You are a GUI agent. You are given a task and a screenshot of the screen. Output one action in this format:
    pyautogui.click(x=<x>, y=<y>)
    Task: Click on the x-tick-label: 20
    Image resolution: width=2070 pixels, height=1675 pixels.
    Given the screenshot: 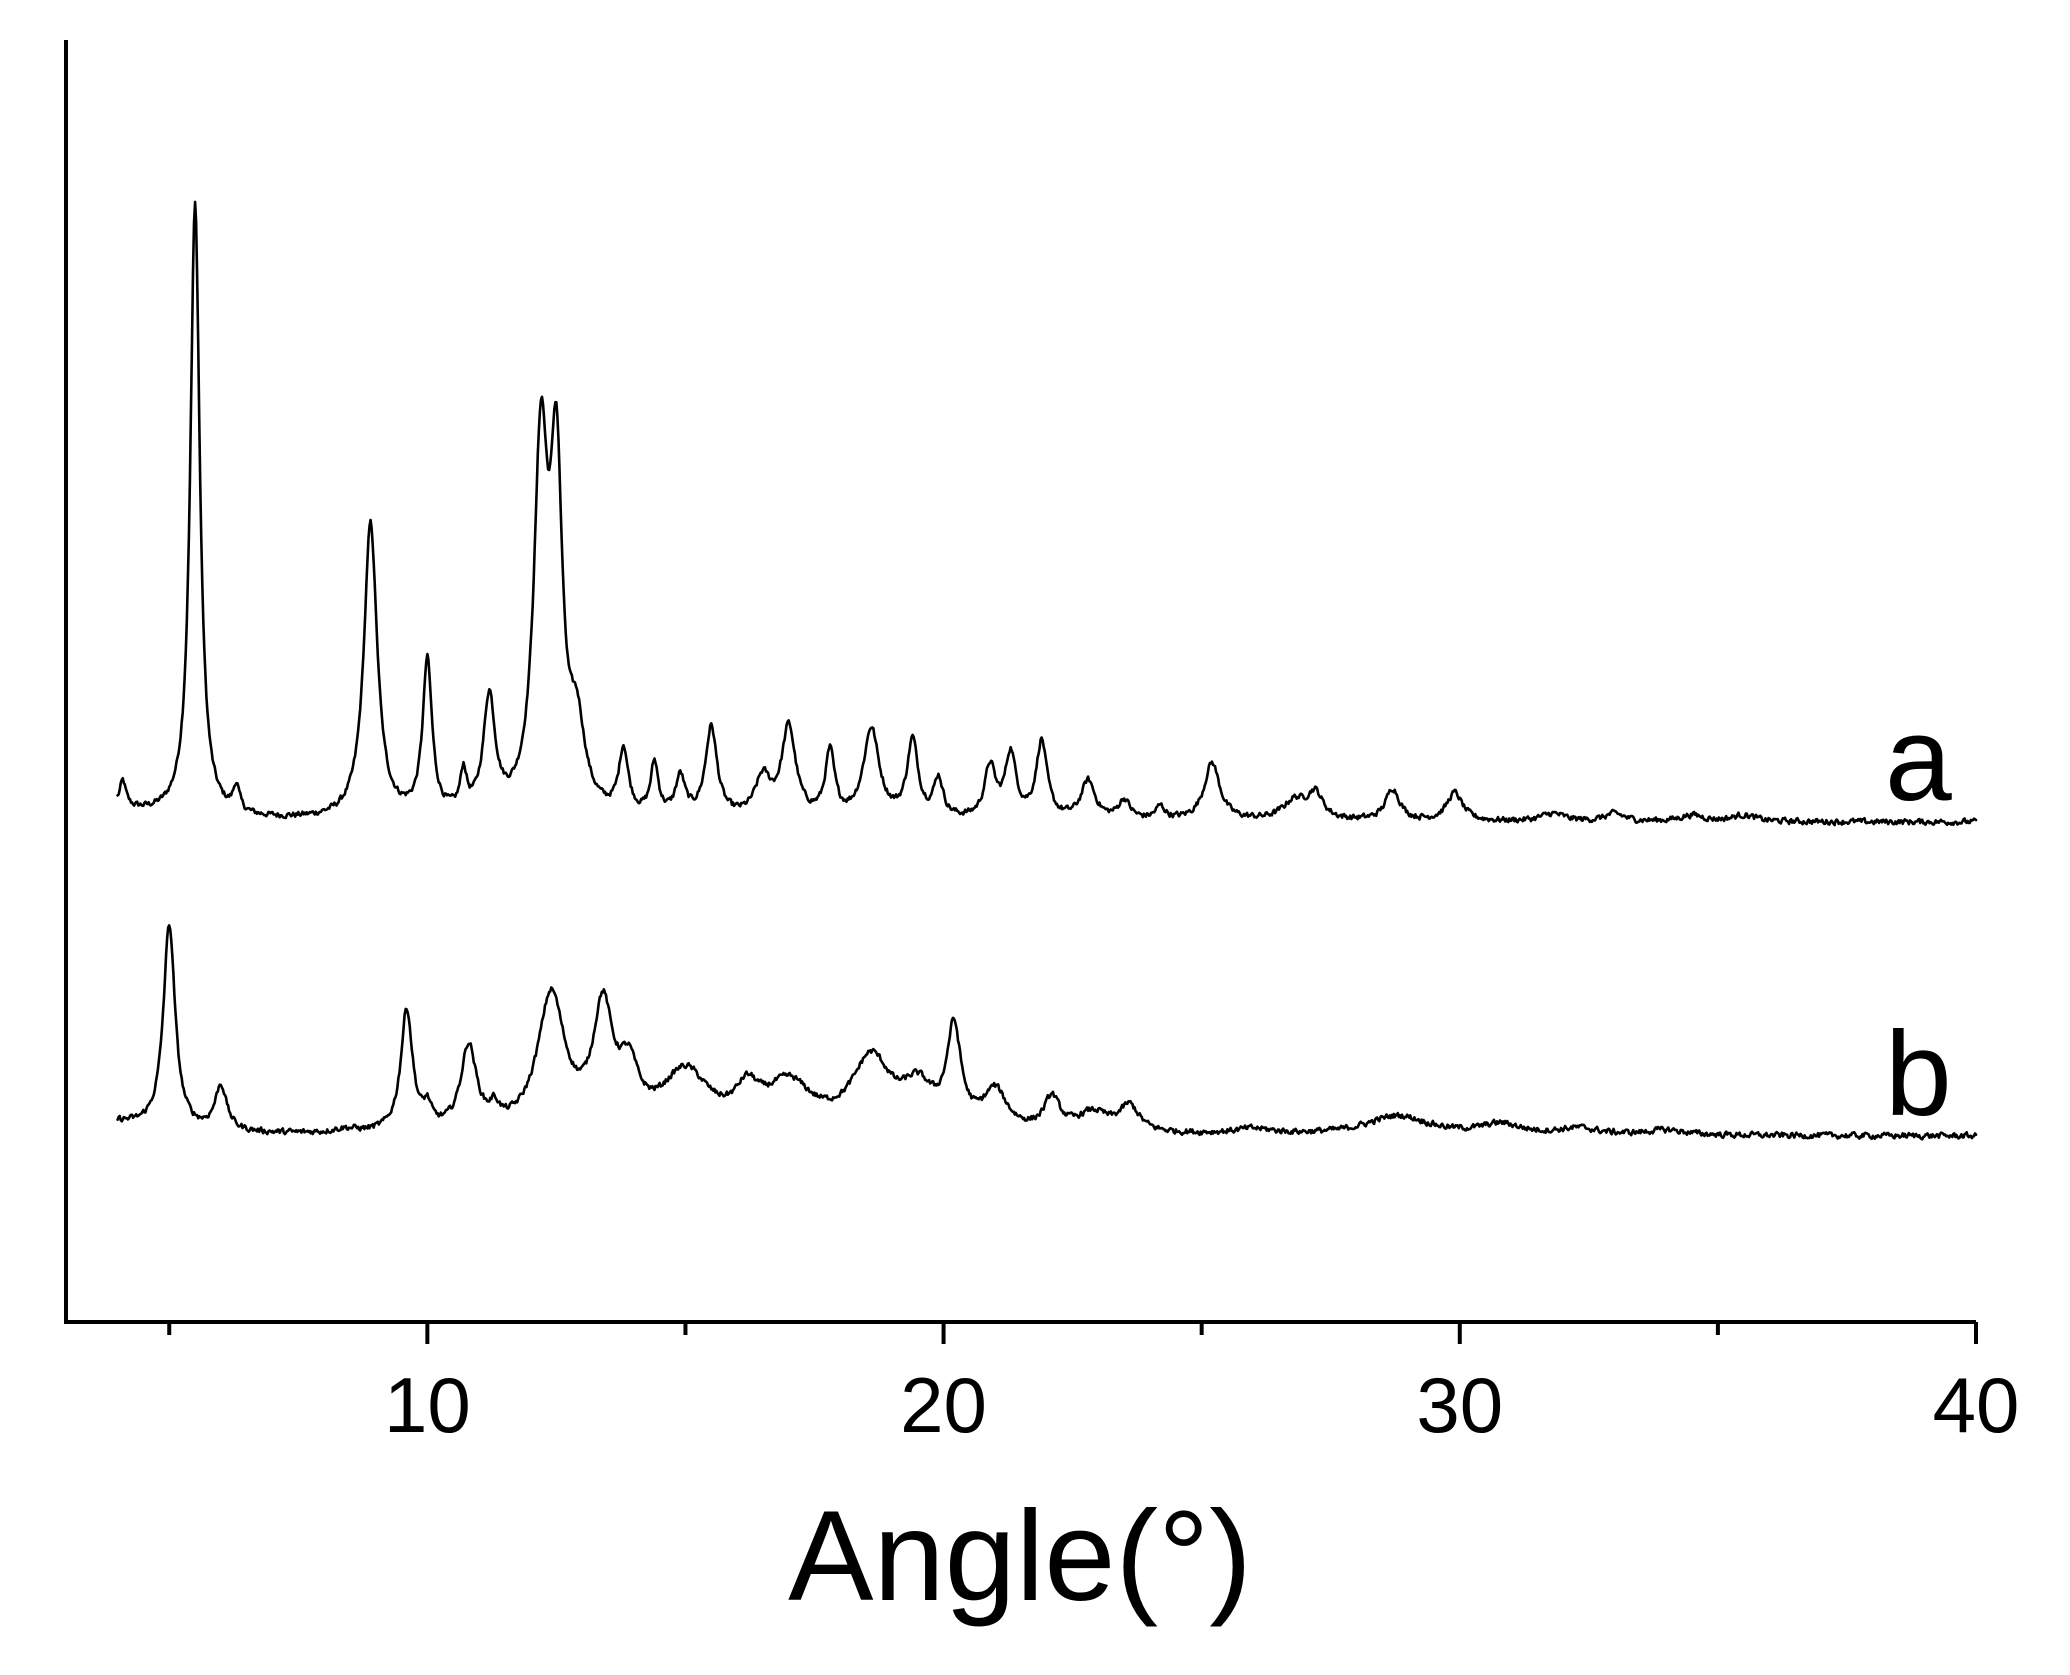 What is the action you would take?
    pyautogui.click(x=943, y=1405)
    